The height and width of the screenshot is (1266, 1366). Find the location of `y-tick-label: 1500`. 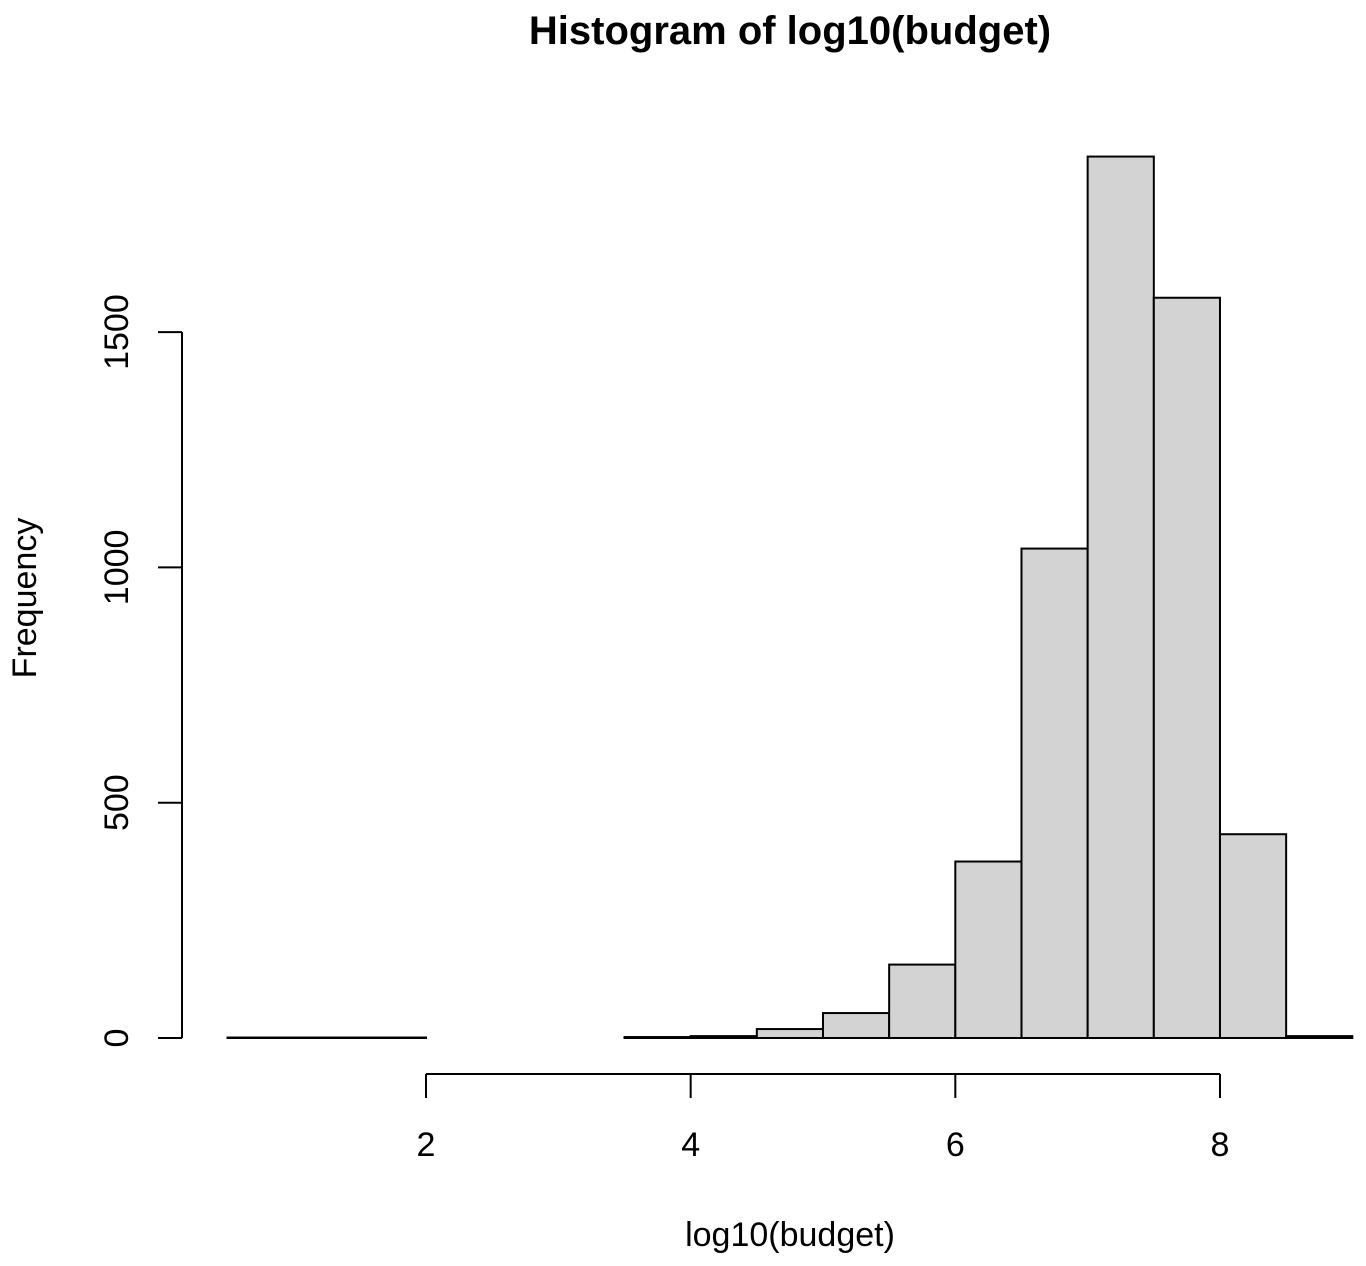

y-tick-label: 1500 is located at coordinates (117, 332).